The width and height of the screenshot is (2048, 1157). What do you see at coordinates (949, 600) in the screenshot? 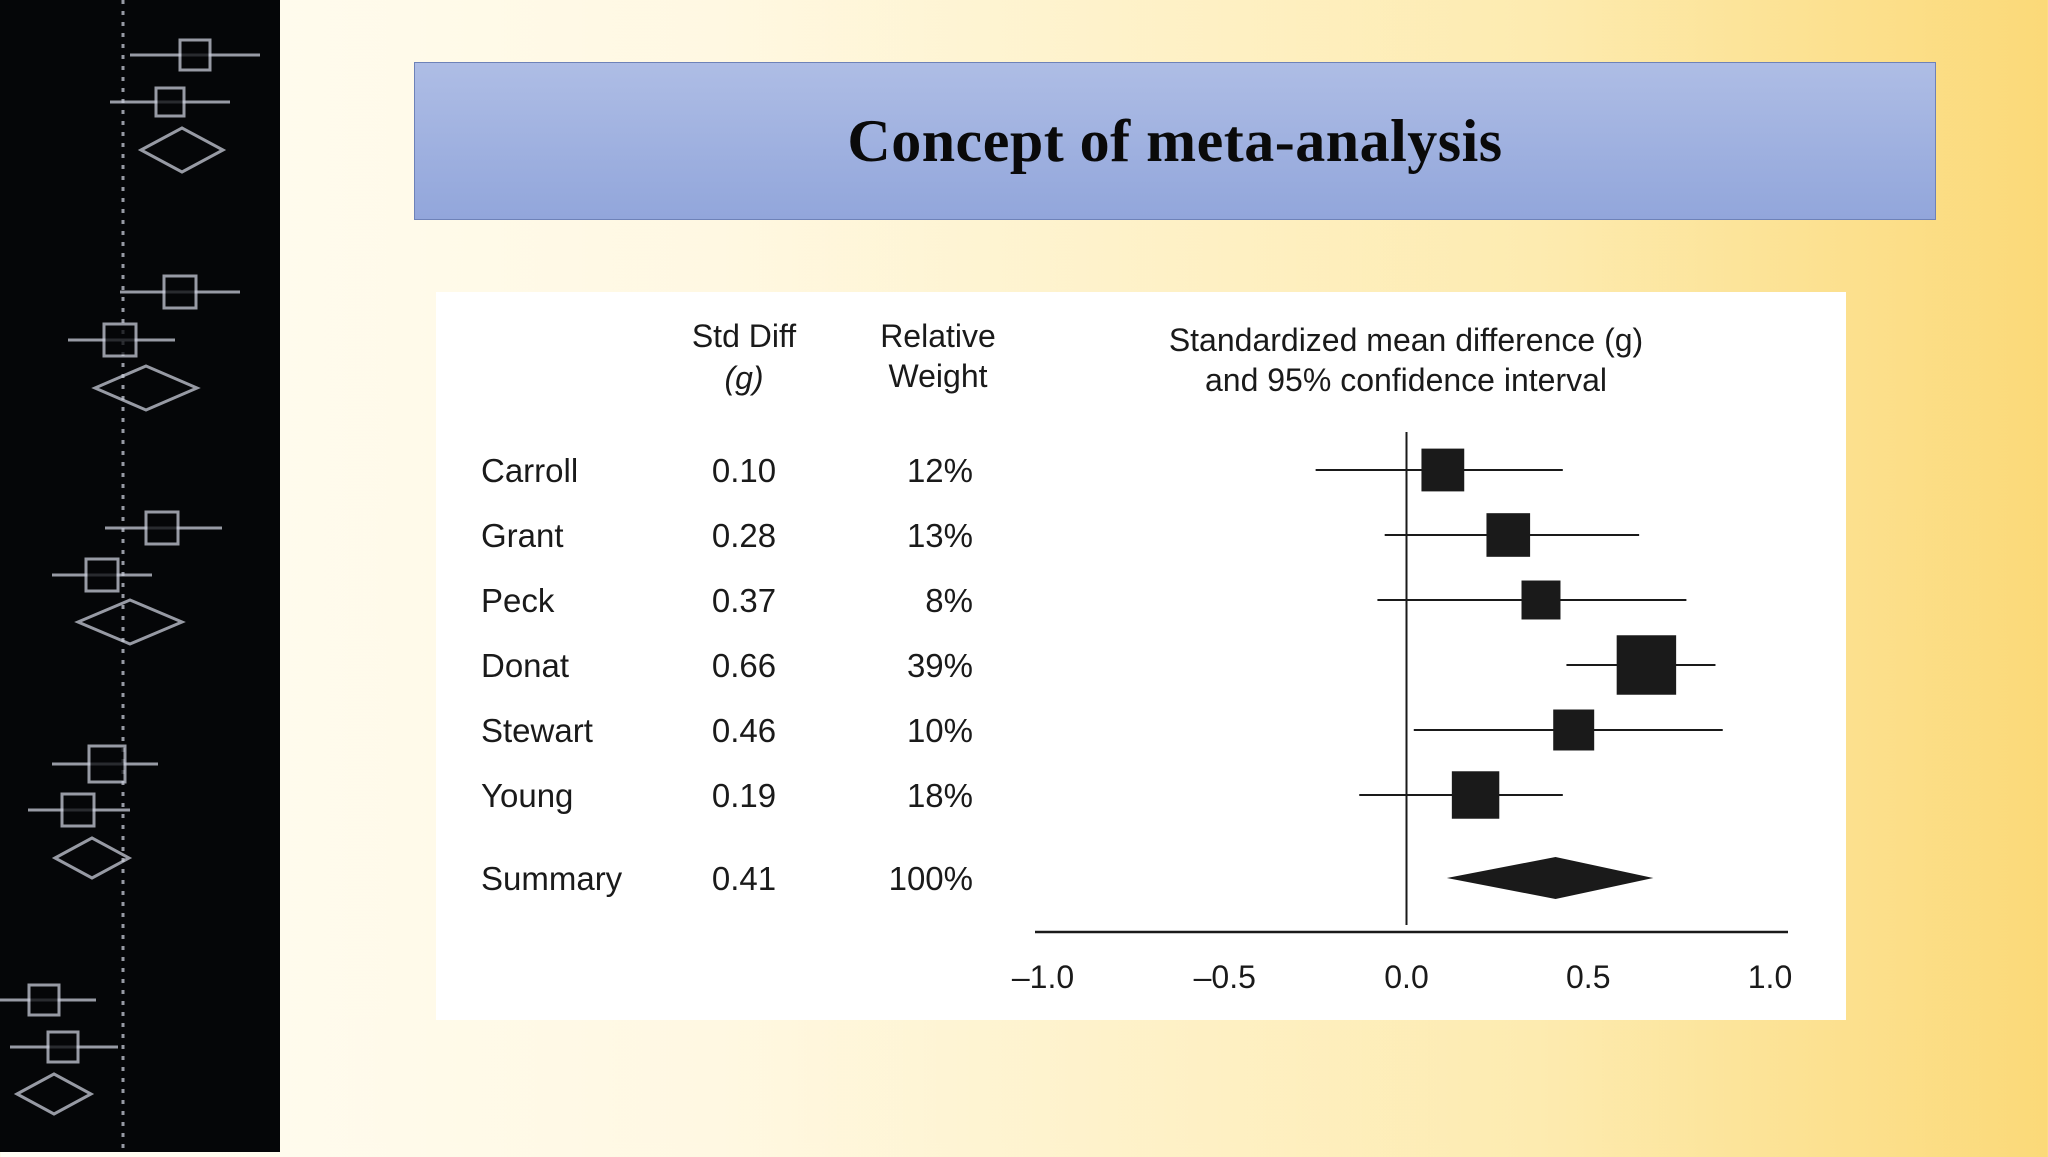
I see `relative-weight-value: 8%` at bounding box center [949, 600].